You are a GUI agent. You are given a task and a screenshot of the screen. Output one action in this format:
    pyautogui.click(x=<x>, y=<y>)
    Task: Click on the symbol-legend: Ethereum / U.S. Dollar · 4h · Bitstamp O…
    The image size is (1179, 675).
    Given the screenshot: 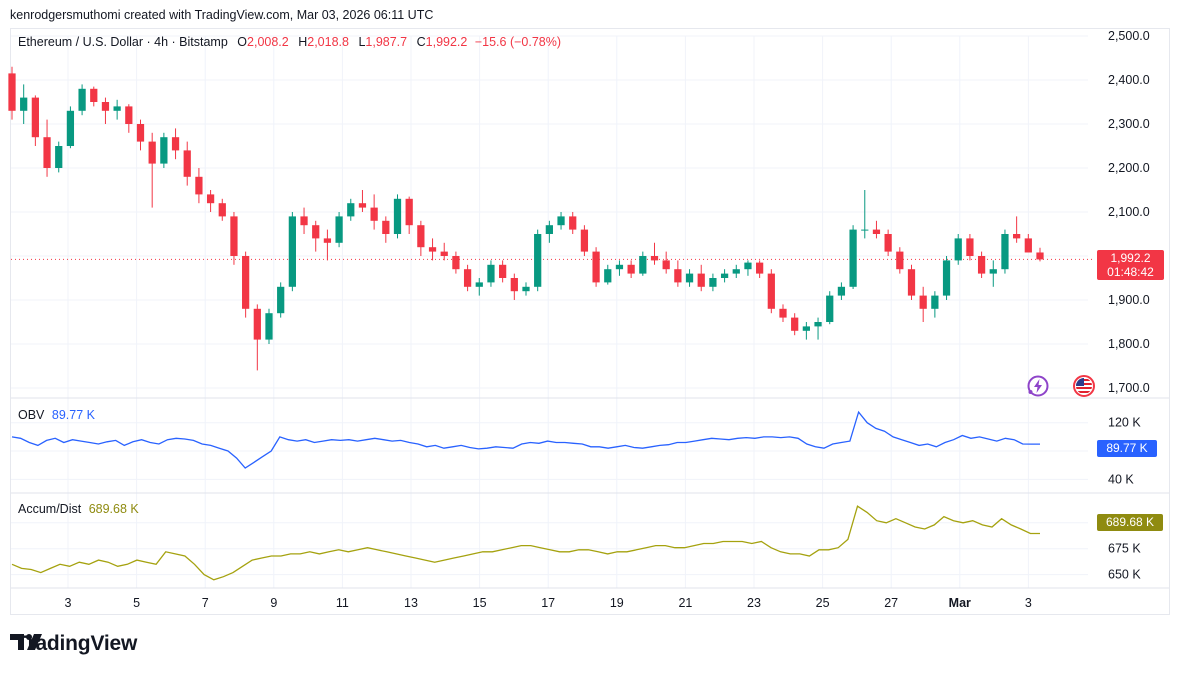 What is the action you would take?
    pyautogui.click(x=289, y=42)
    